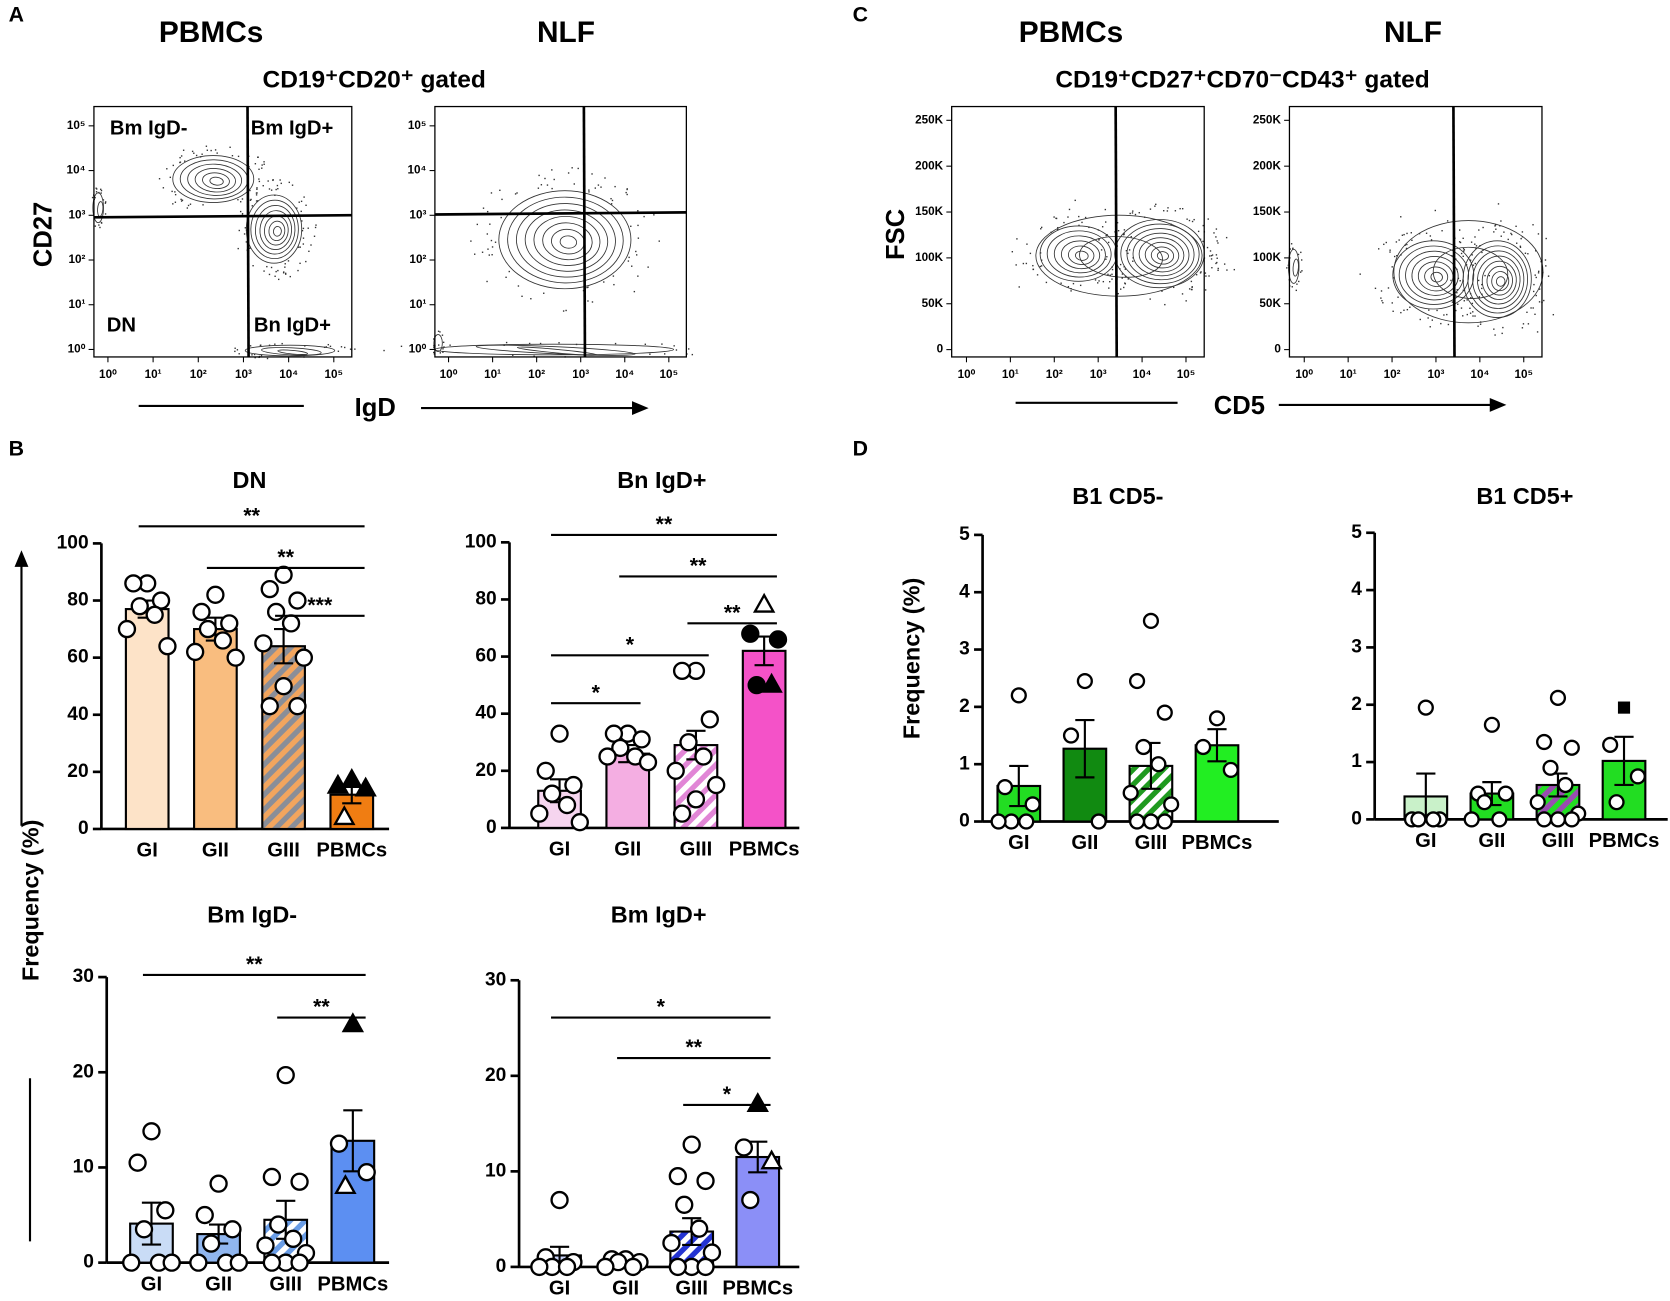  I want to click on y-tick-label: 100, so click(73, 542).